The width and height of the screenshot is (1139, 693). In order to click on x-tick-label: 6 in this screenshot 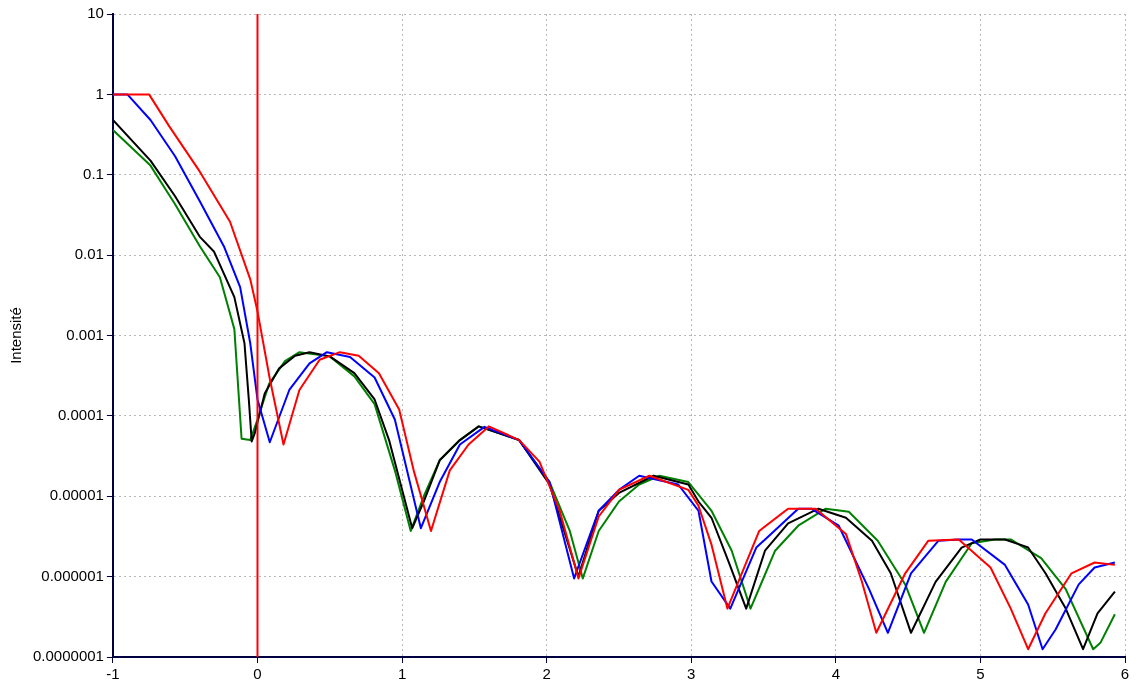, I will do `click(1125, 674)`.